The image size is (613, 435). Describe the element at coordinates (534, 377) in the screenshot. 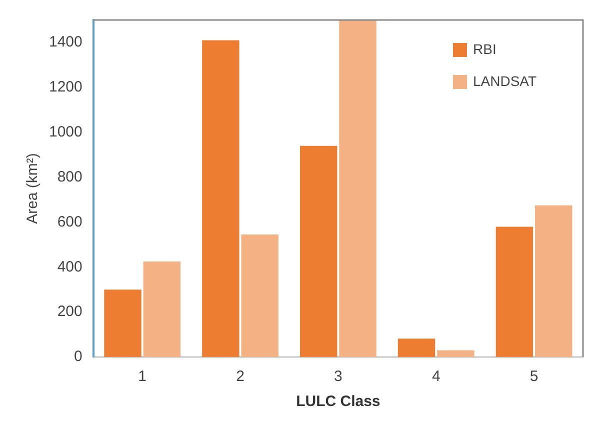

I see `x-tick-label: 5` at that location.